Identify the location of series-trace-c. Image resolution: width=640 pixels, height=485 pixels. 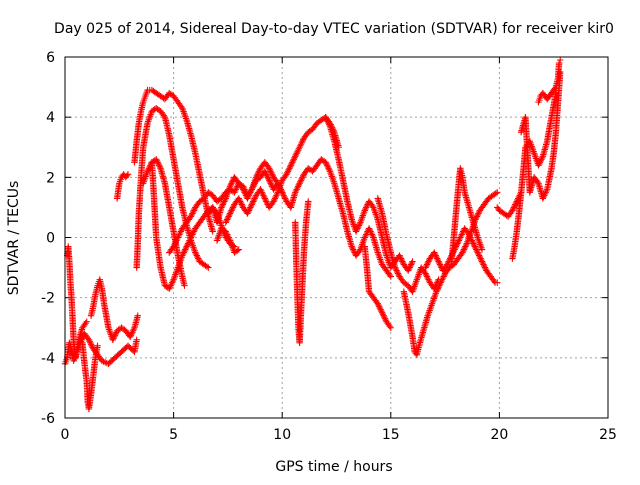
(90, 376).